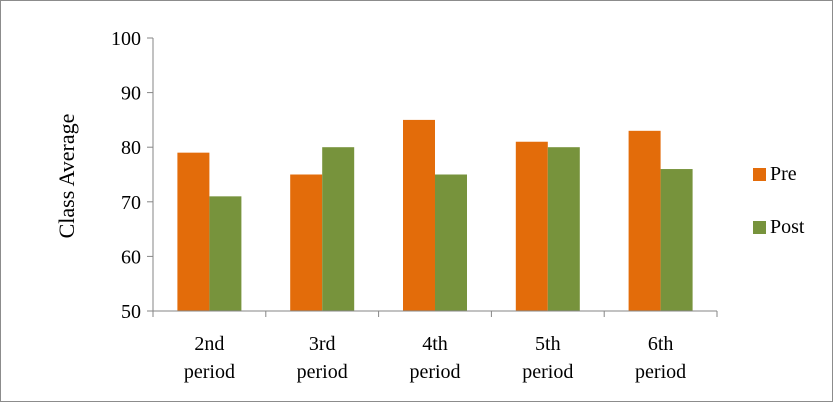  Describe the element at coordinates (322, 344) in the screenshot. I see `x-tick-label: 3rd` at that location.